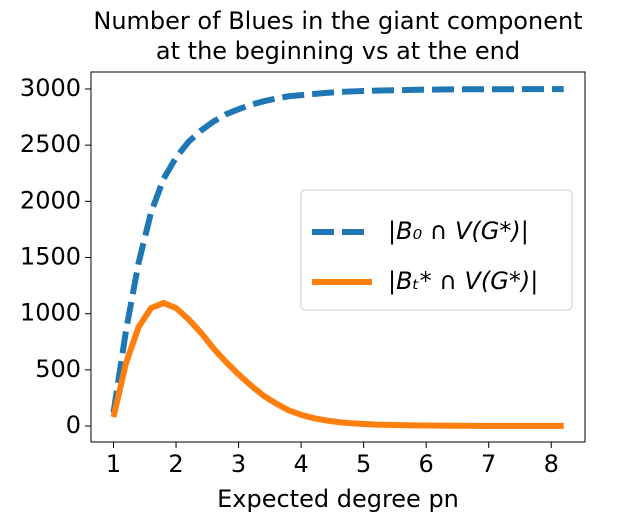 The width and height of the screenshot is (631, 531). What do you see at coordinates (50, 313) in the screenshot?
I see `y-tick-label: 1000` at bounding box center [50, 313].